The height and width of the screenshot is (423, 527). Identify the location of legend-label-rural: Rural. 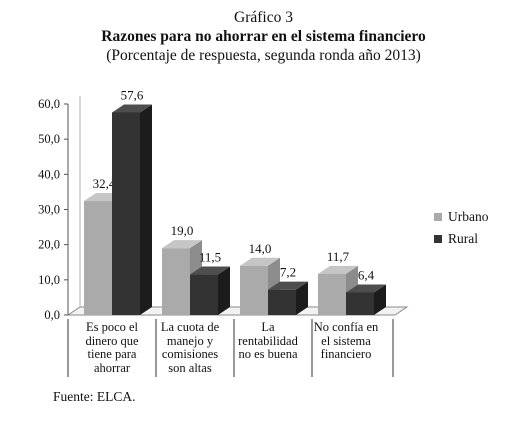
(463, 238).